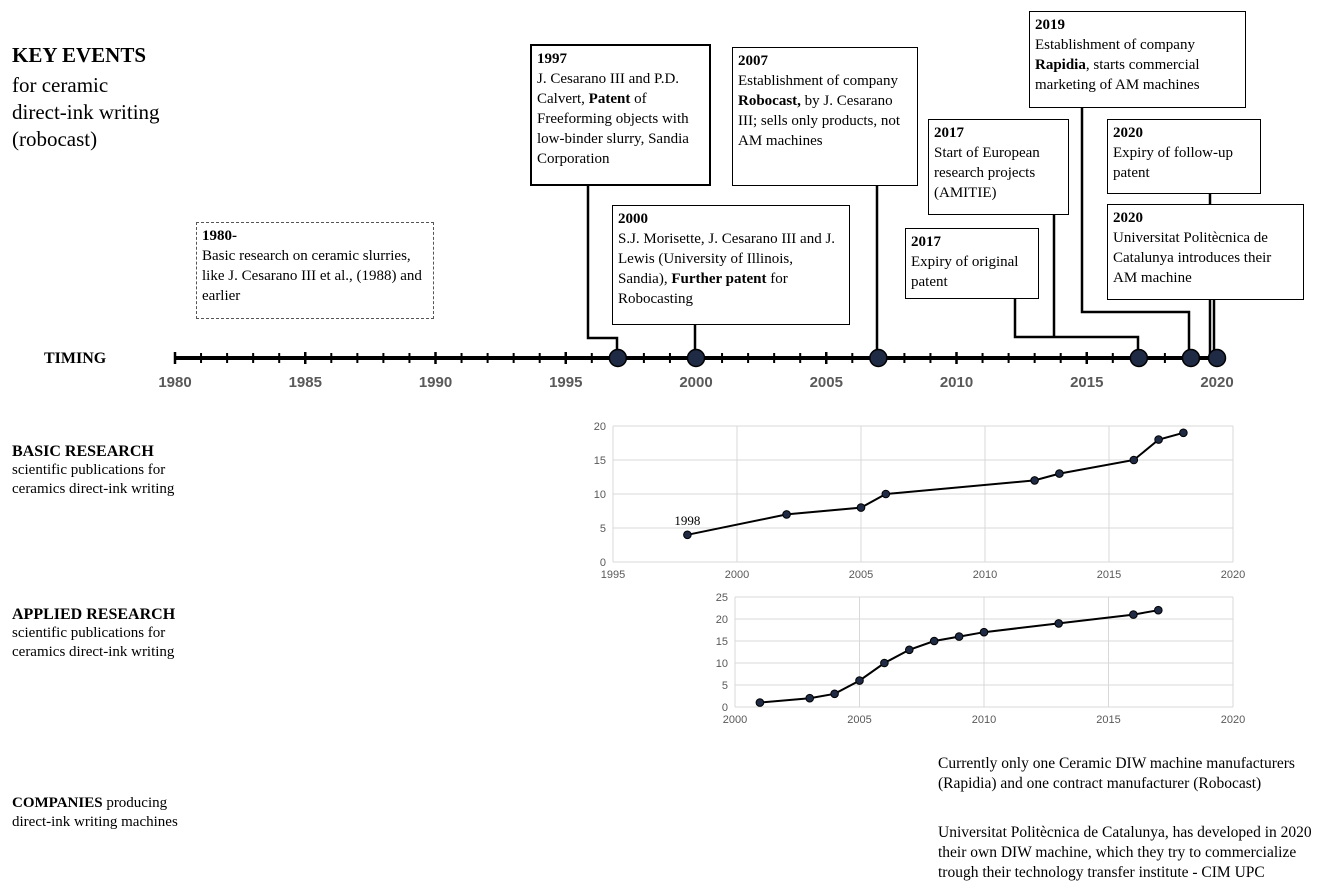 The width and height of the screenshot is (1337, 883). What do you see at coordinates (818, 81) in the screenshot?
I see `event-text: Establishment of company` at bounding box center [818, 81].